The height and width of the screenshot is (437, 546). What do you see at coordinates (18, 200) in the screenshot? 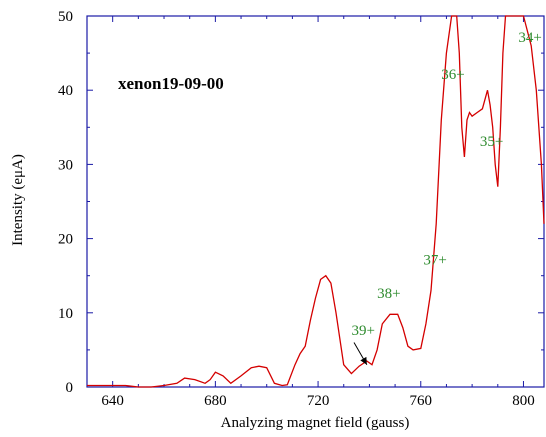
I see `y-axis-label: Intensity (eμA)` at bounding box center [18, 200].